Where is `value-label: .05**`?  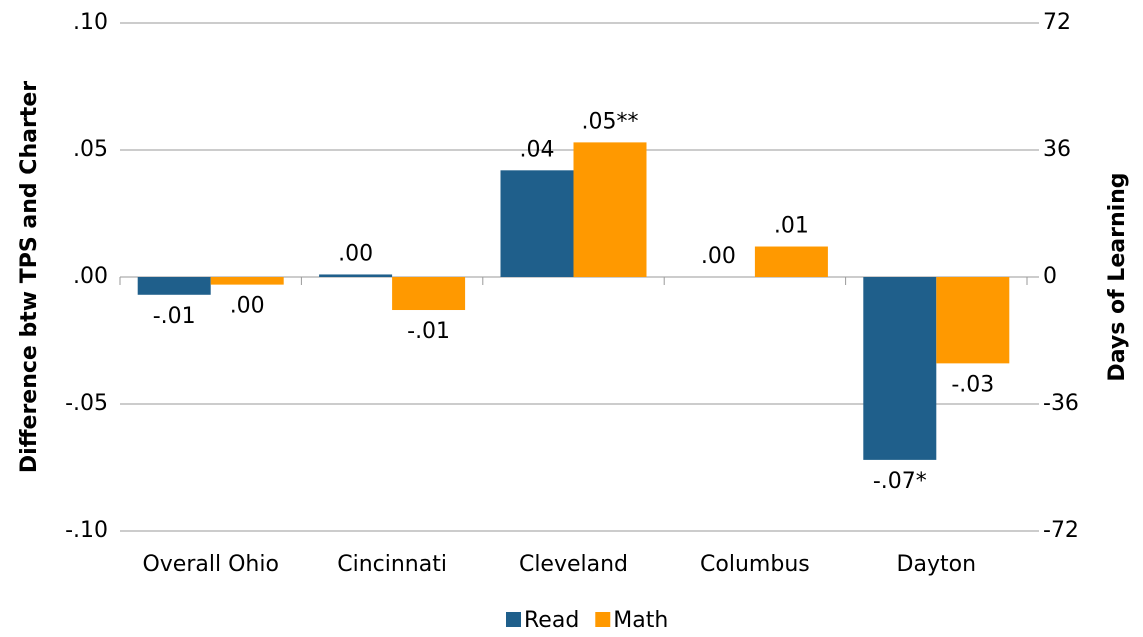 value-label: .05** is located at coordinates (610, 121).